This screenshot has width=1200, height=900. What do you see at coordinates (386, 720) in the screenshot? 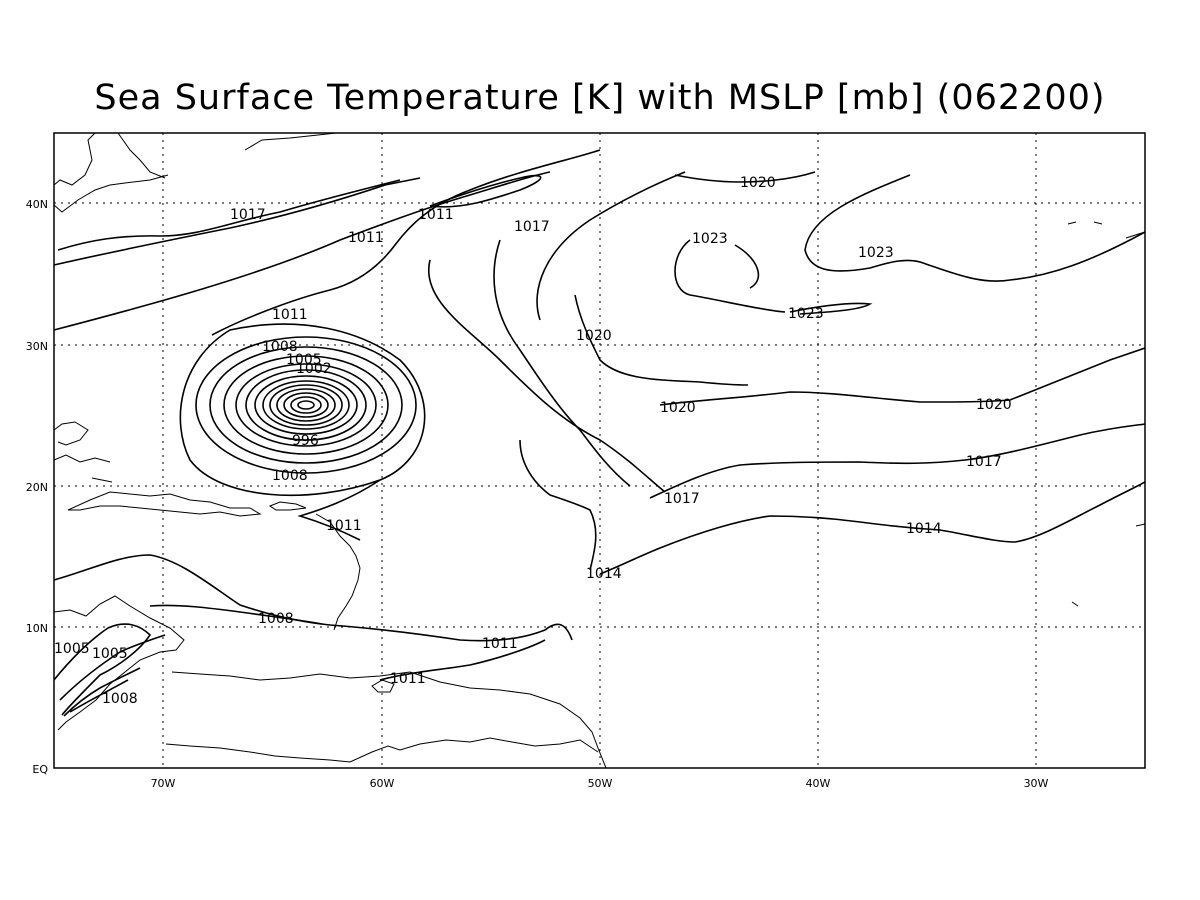
I see `coastline-south-america` at bounding box center [386, 720].